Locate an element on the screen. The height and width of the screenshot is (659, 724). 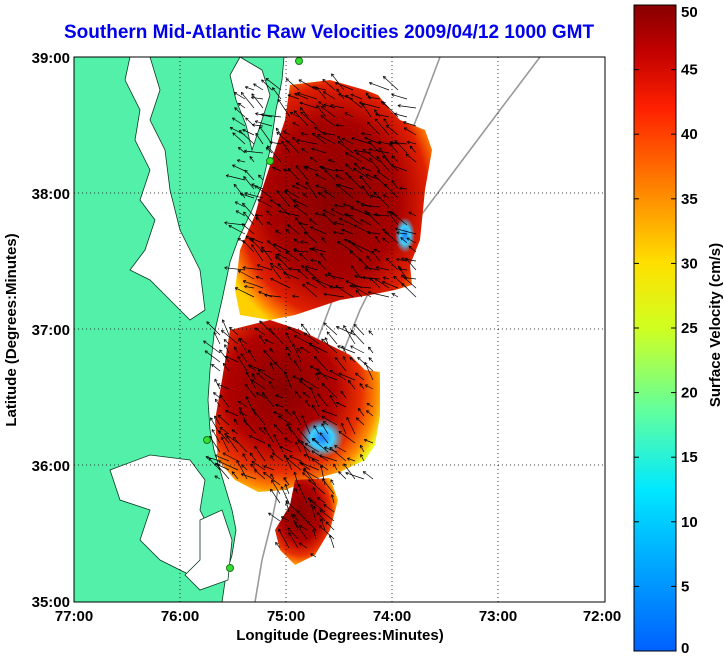
radar-station is located at coordinates (230, 568).